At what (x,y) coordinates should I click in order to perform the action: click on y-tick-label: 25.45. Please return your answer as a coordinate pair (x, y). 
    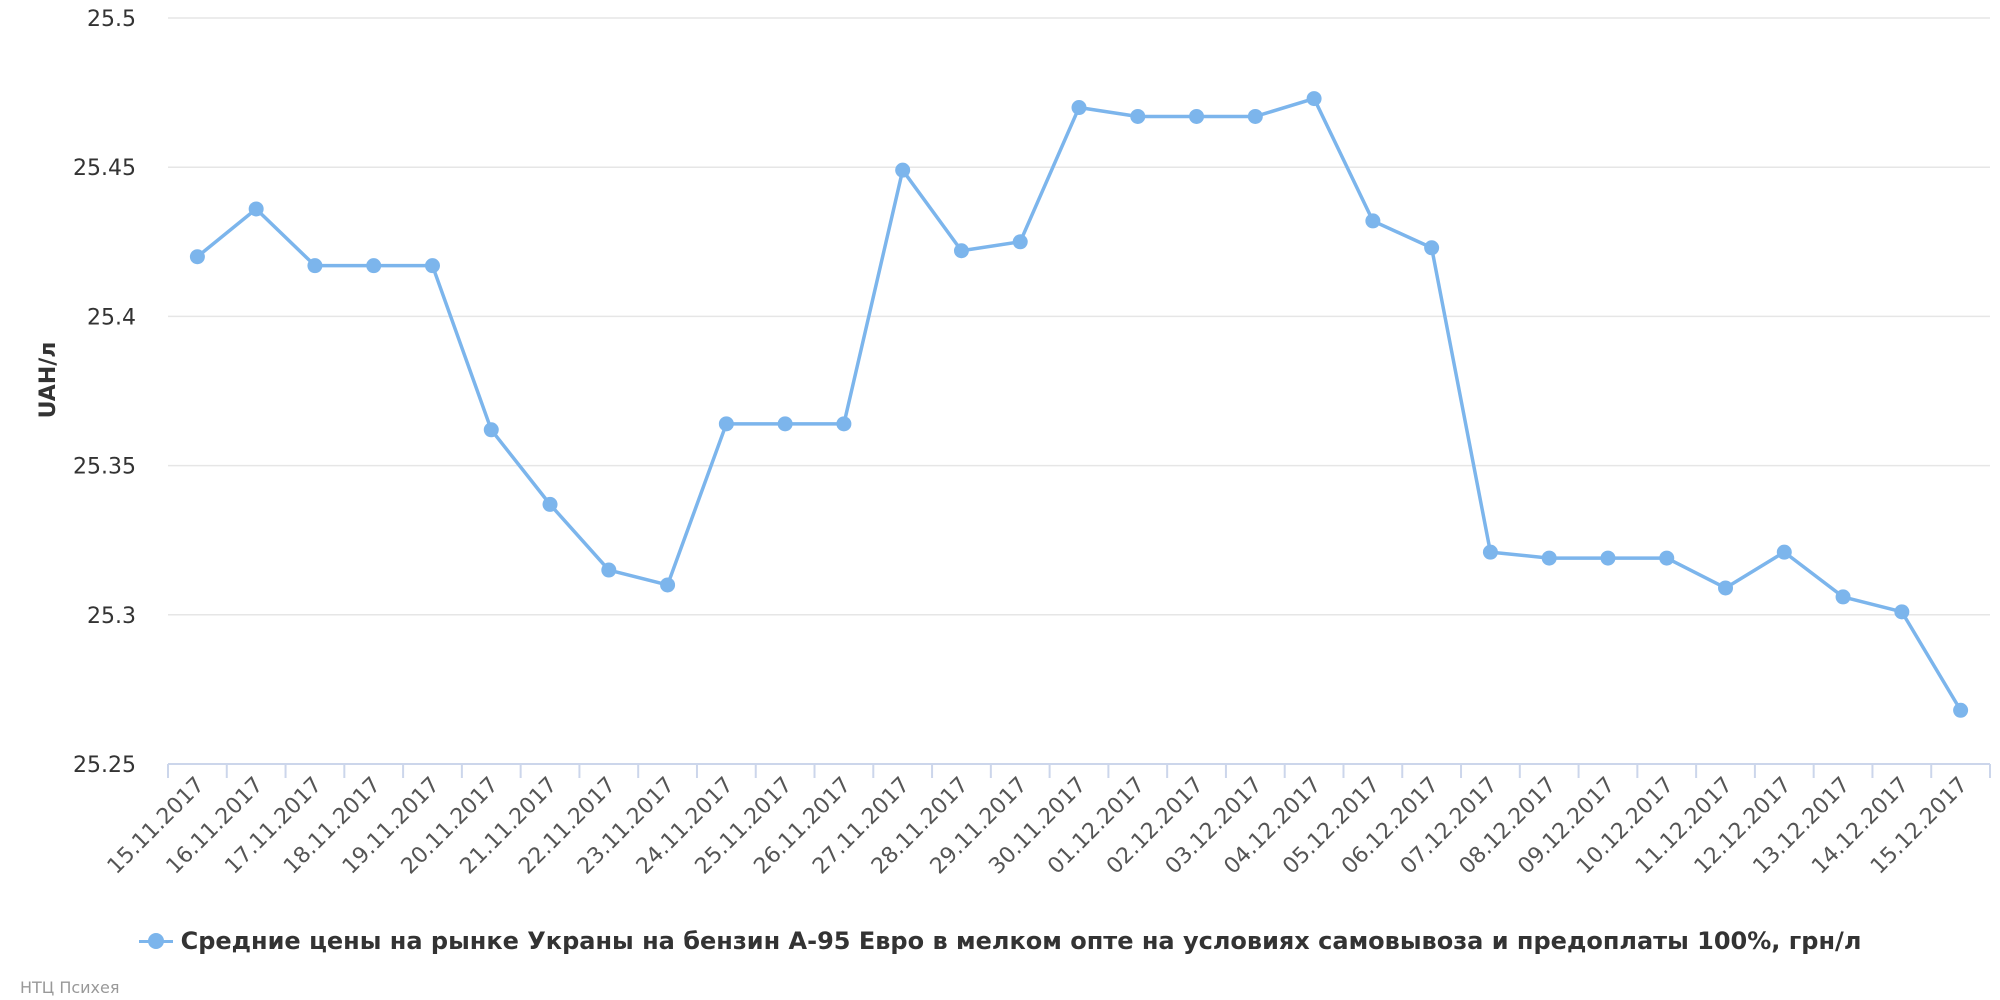
    Looking at the image, I should click on (104, 168).